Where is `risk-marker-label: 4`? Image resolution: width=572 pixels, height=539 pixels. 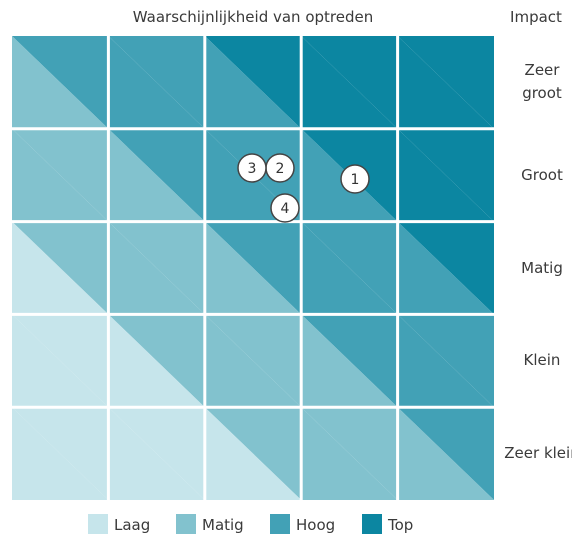 risk-marker-label: 4 is located at coordinates (285, 209).